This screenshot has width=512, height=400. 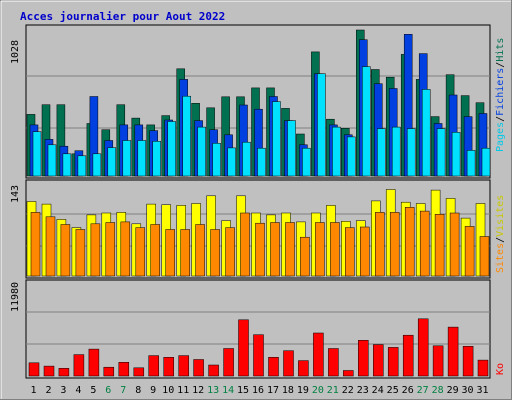 What do you see at coordinates (122, 16) in the screenshot?
I see `chart-title: Acces journalier pour Aout 2022` at bounding box center [122, 16].